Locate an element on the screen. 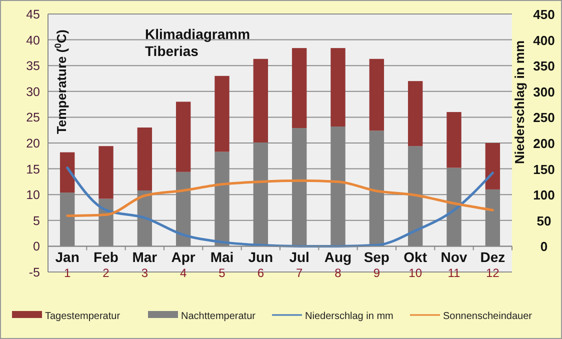 This screenshot has width=562, height=339. y-tick-label: 20 is located at coordinates (33, 143).